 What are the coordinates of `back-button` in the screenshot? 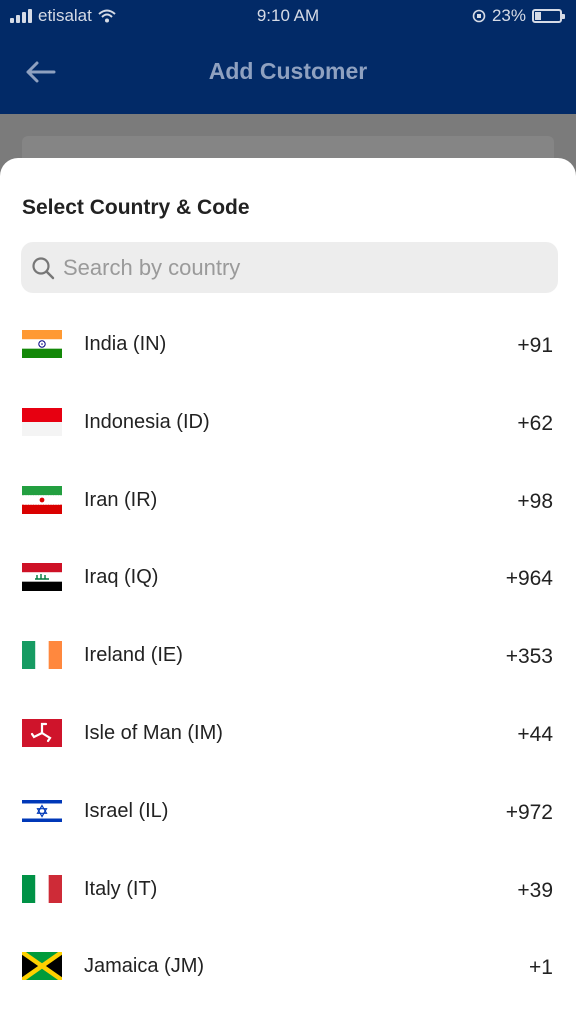 It's located at (40, 72).